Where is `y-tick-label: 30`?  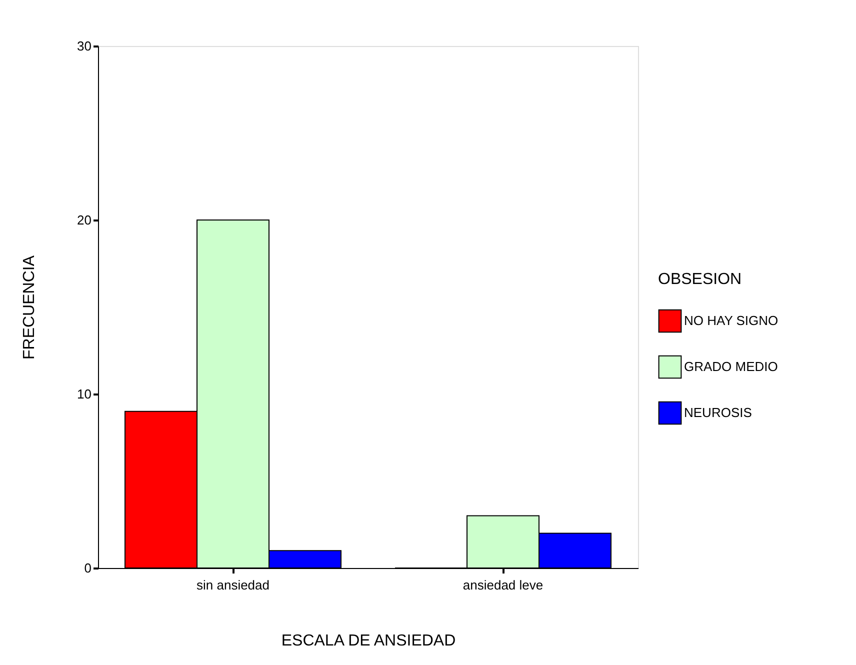 y-tick-label: 30 is located at coordinates (84, 46).